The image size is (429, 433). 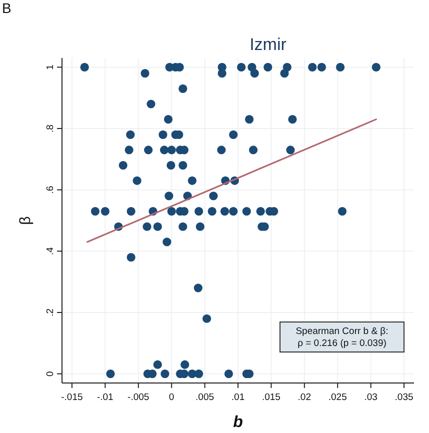 What do you see at coordinates (271, 397) in the screenshot?
I see `x-tick-label: .015` at bounding box center [271, 397].